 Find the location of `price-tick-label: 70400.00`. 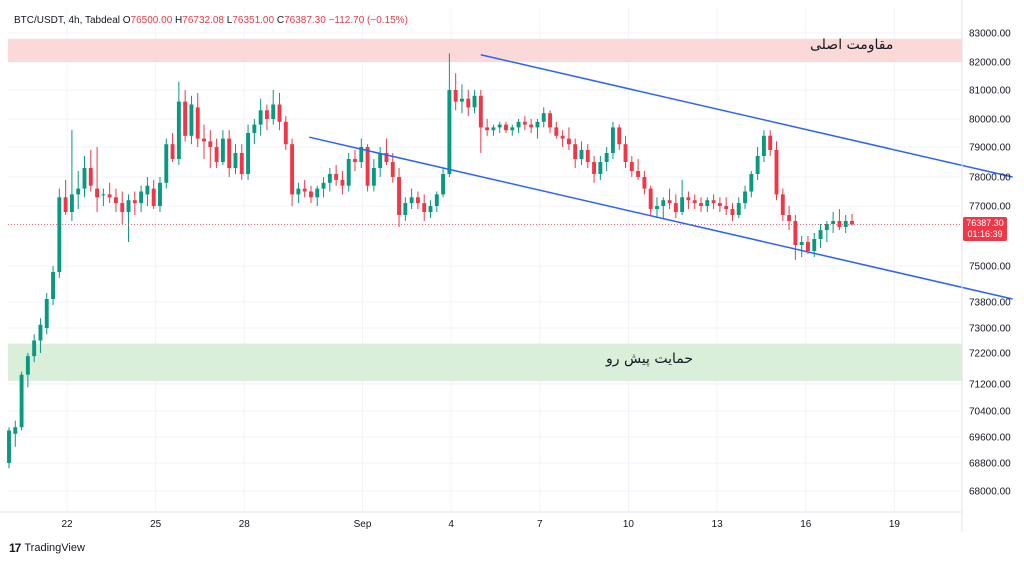

price-tick-label: 70400.00 is located at coordinates (990, 412).